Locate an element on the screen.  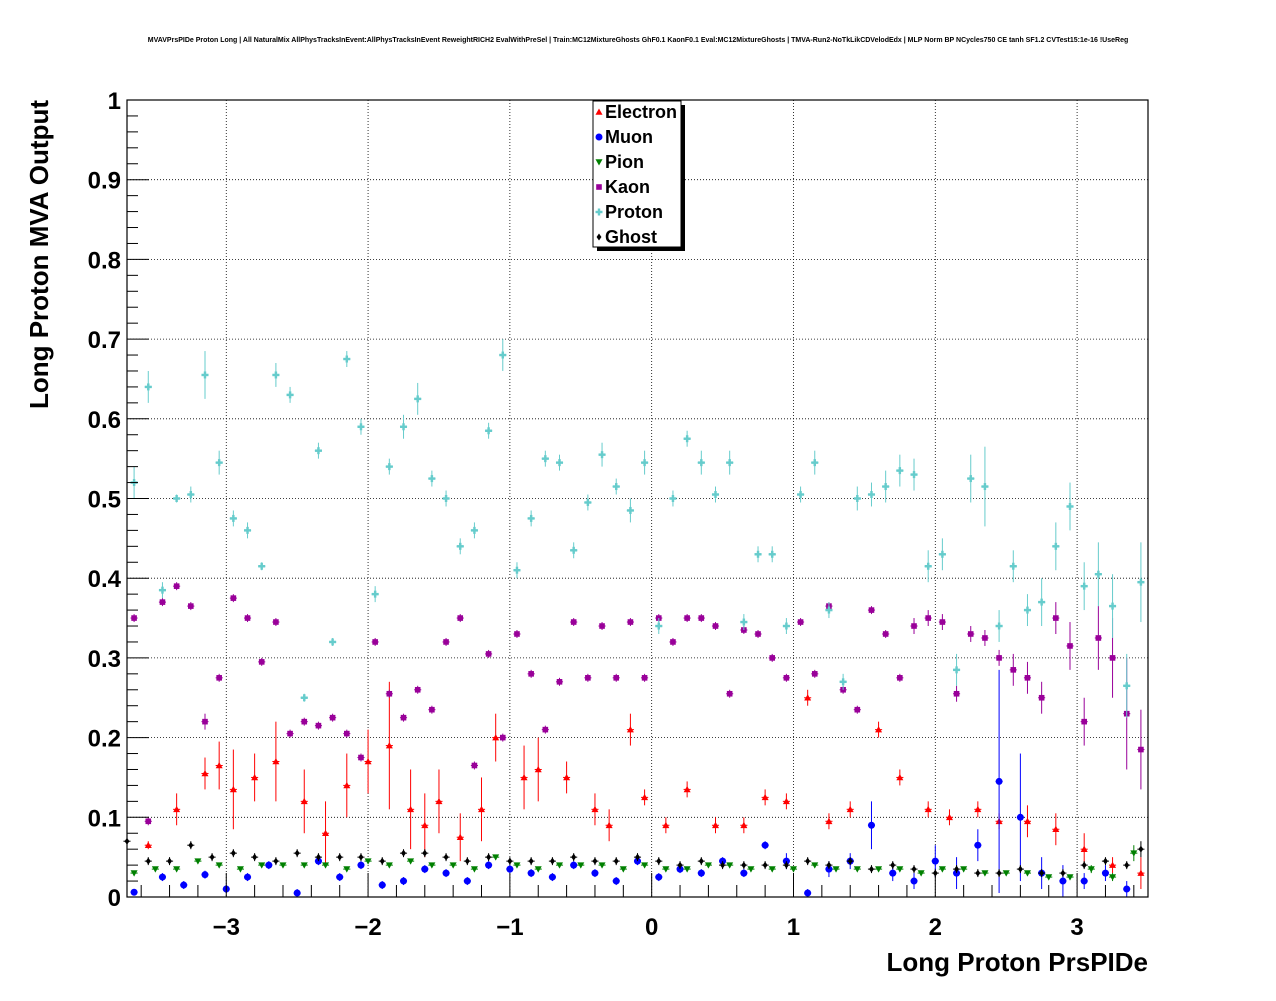
legend-marker-kaon is located at coordinates (599, 187).